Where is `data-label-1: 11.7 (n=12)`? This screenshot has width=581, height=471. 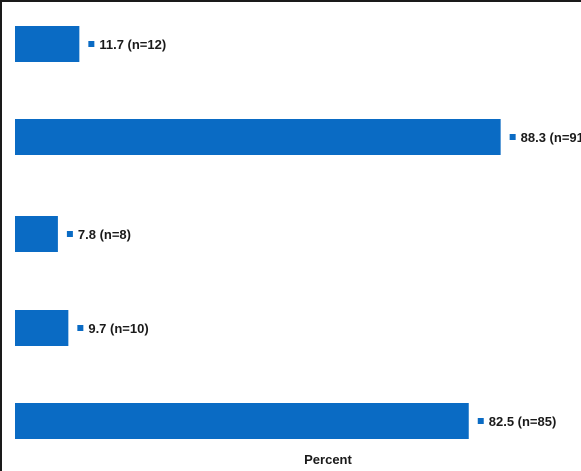
data-label-1: 11.7 (n=12) is located at coordinates (132, 44).